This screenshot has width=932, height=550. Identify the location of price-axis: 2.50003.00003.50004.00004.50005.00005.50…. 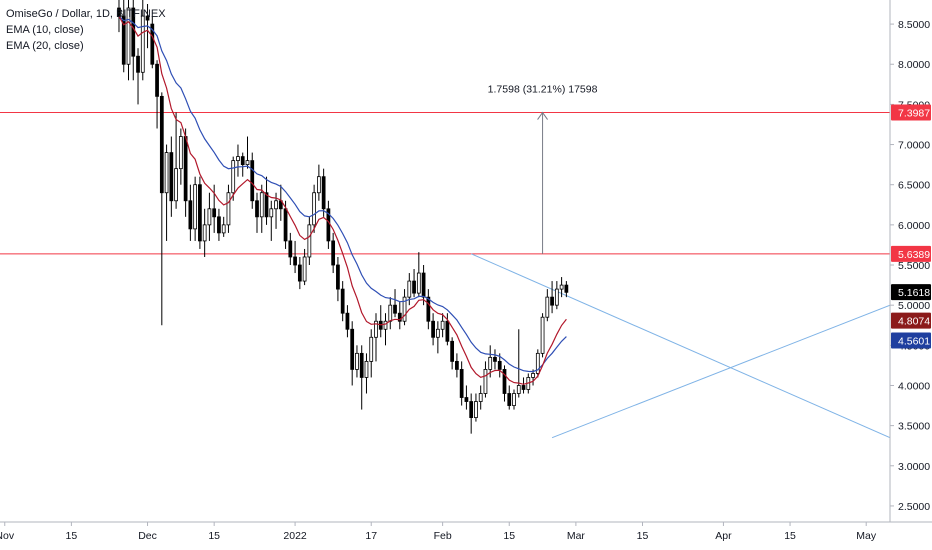
(910, 275).